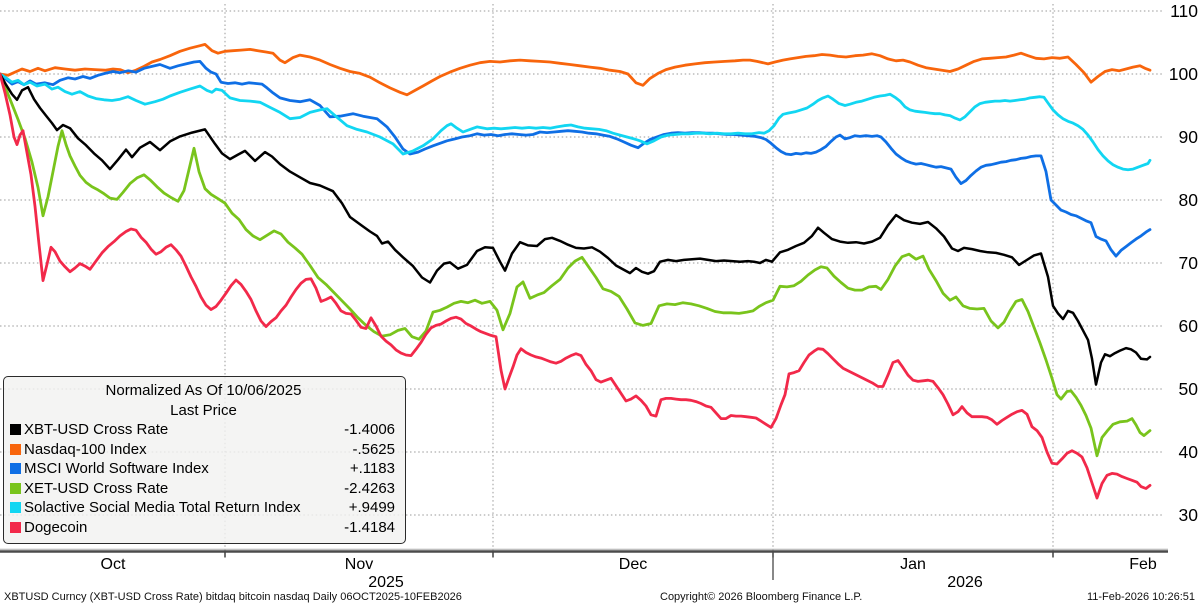 The image size is (1200, 608). I want to click on legend-item: XBT-USD Cross Rate -1.4006, so click(203, 430).